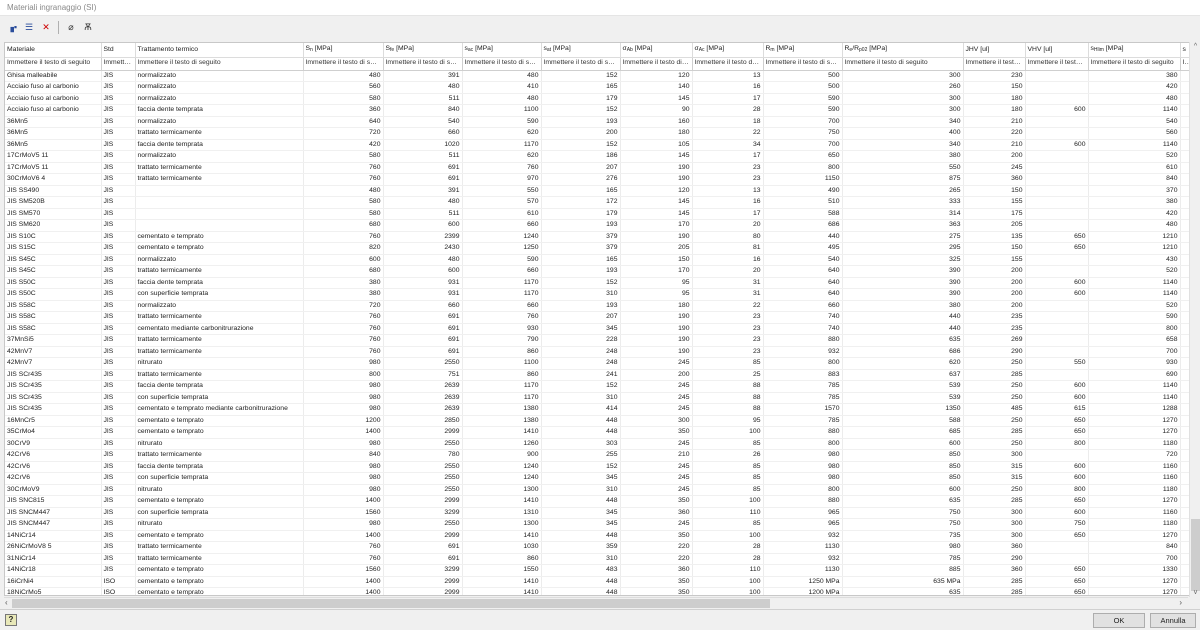 This screenshot has height=630, width=1200. Describe the element at coordinates (803, 271) in the screenshot. I see `table-cell: 640` at that location.